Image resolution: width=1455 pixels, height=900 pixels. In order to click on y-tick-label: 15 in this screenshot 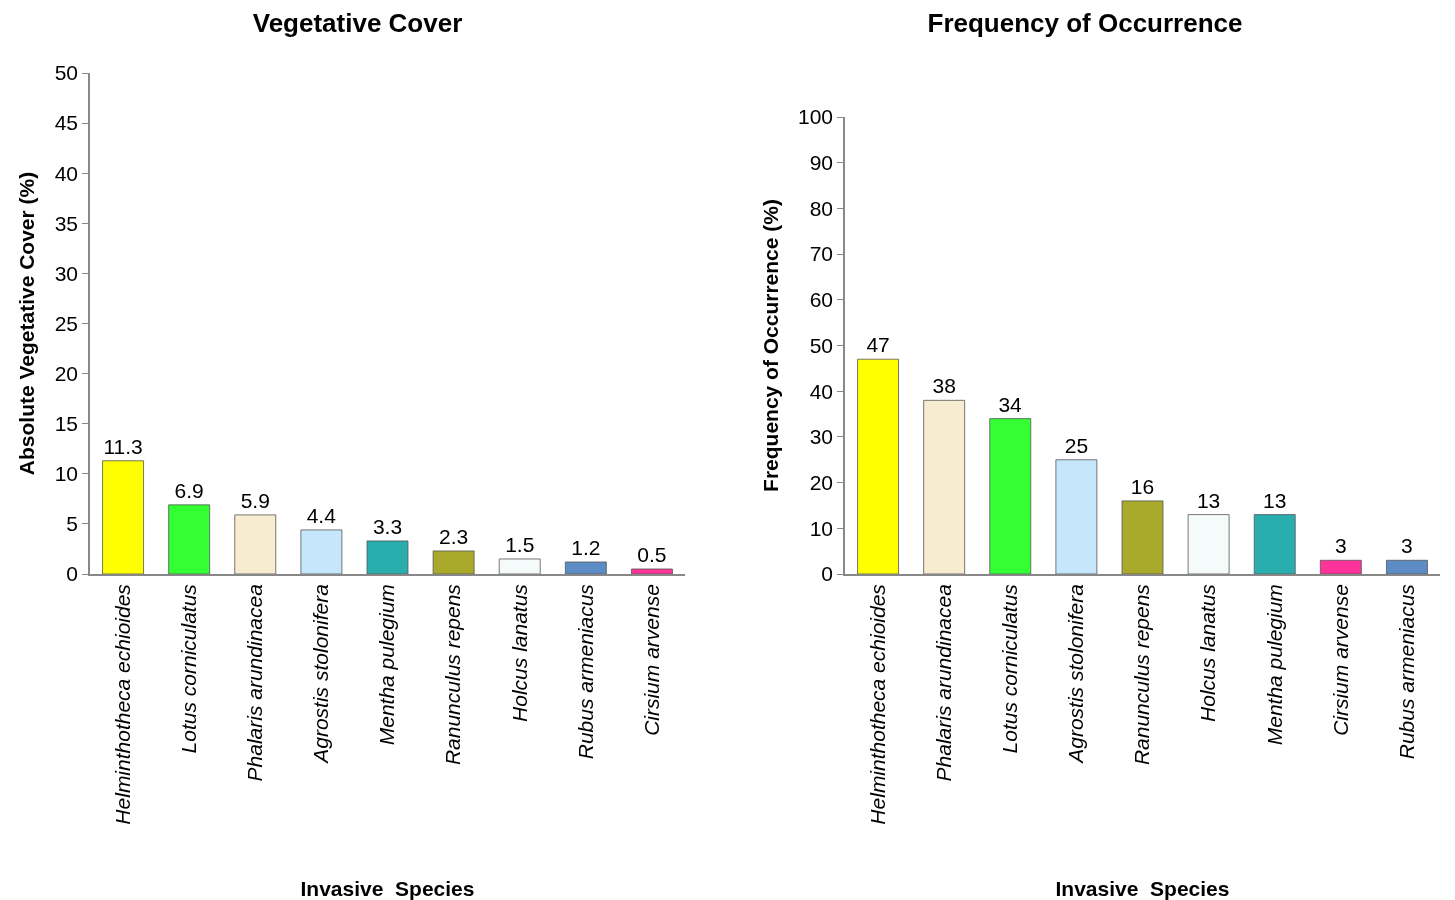, I will do `click(66, 424)`.